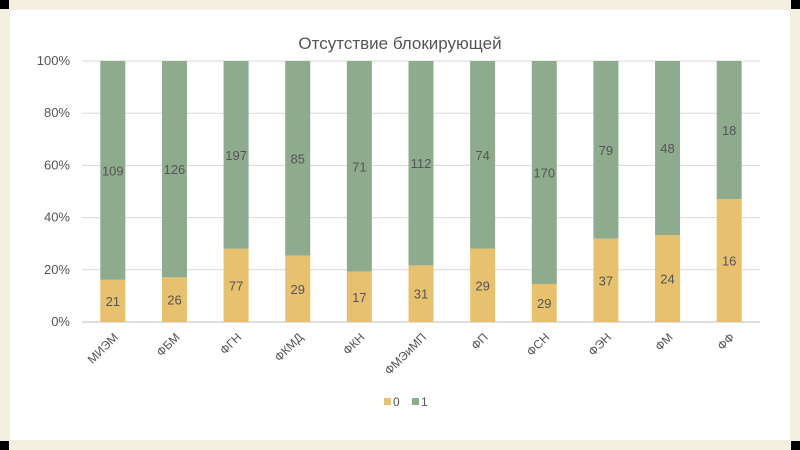 The height and width of the screenshot is (450, 800). I want to click on data-label-series-0: 77, so click(236, 285).